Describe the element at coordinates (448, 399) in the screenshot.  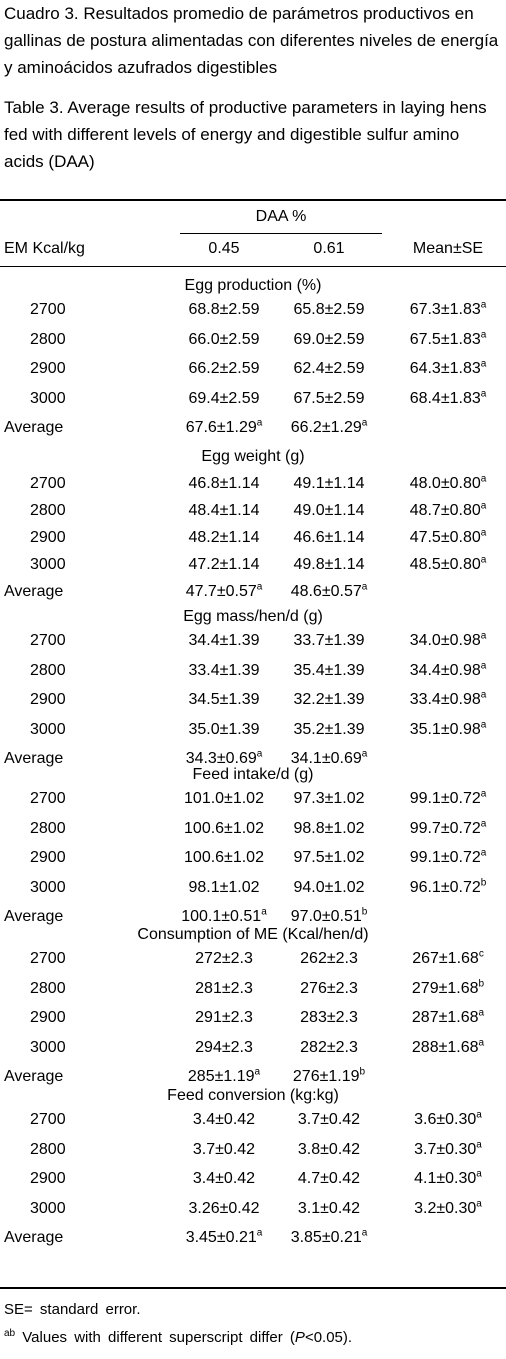
I see `cell-mean-se: 68.4±1.83a` at that location.